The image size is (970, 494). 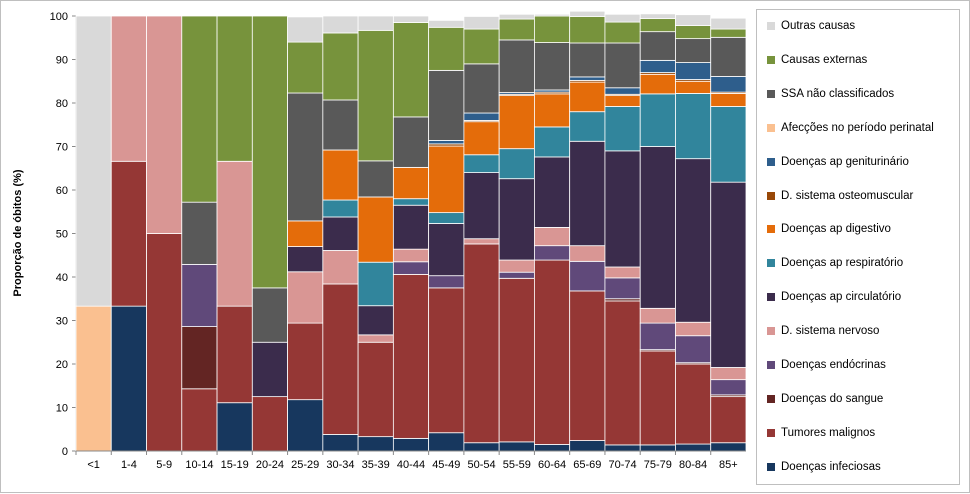 I want to click on legend-item: Doenças endócrinas, so click(x=826, y=365).